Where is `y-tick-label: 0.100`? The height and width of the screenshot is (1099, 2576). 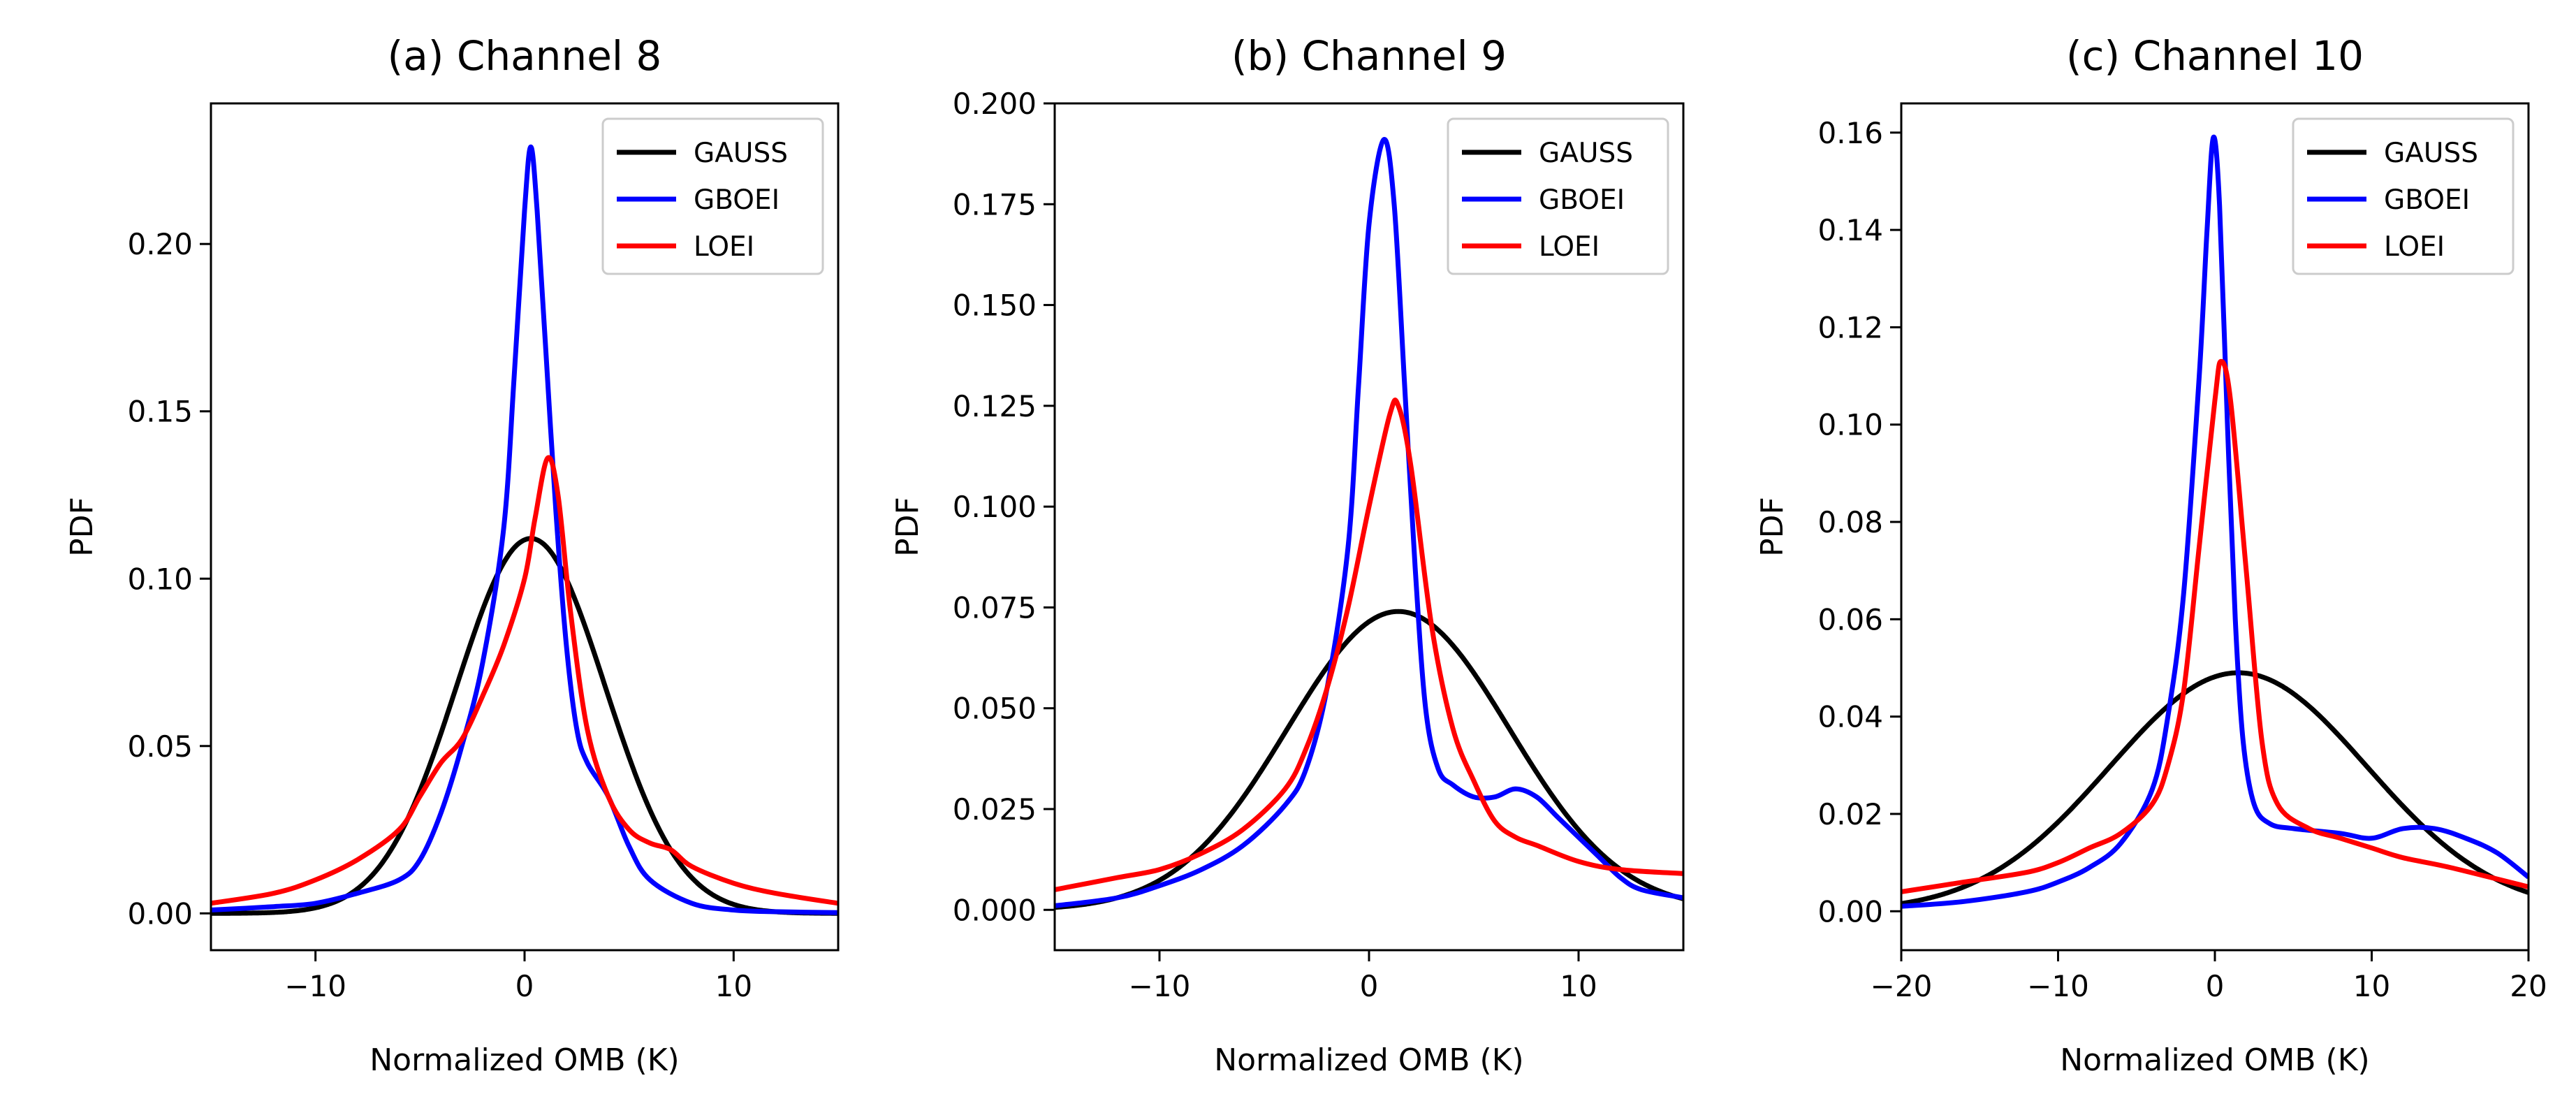 y-tick-label: 0.100 is located at coordinates (995, 507).